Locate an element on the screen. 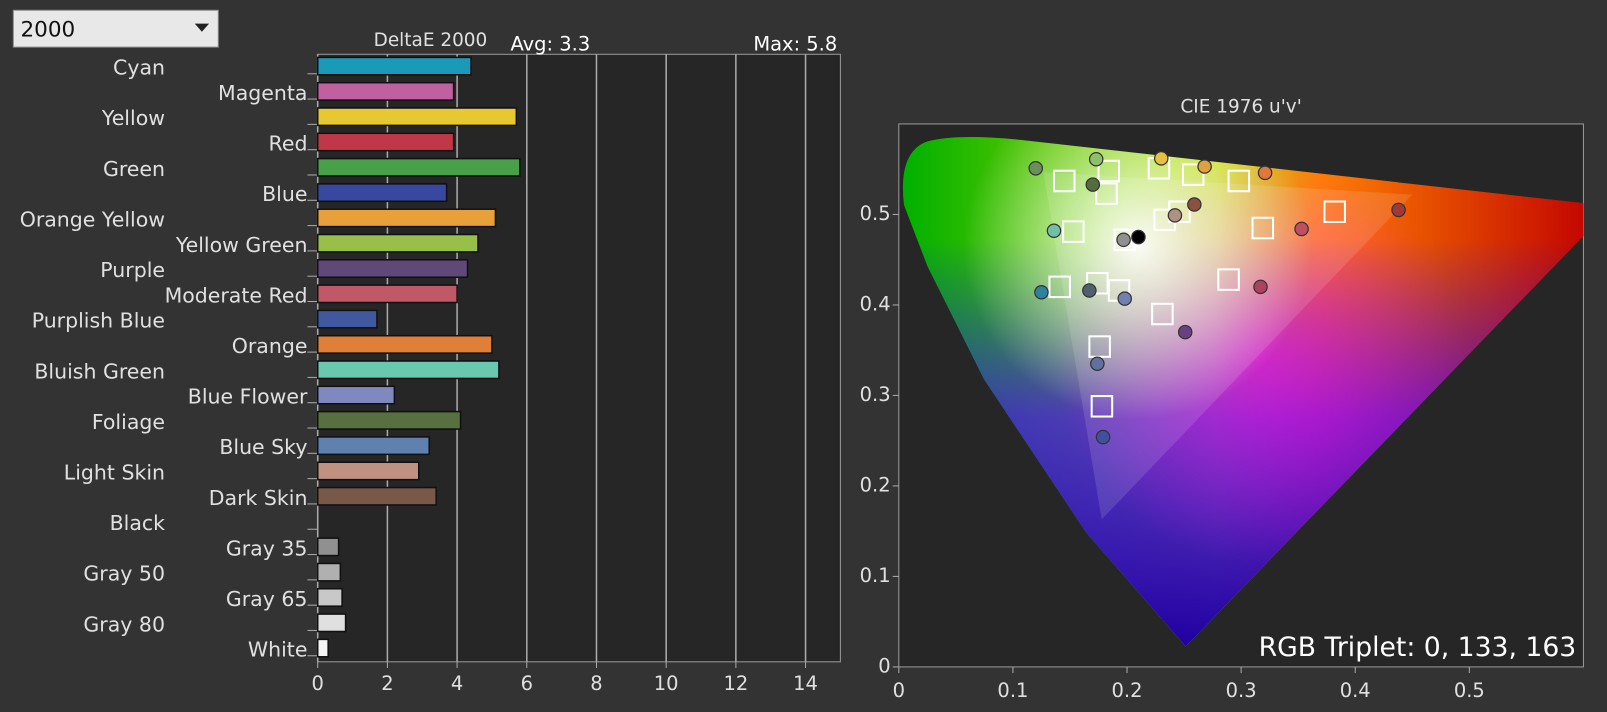  dropdown: 2000 is located at coordinates (115, 28).